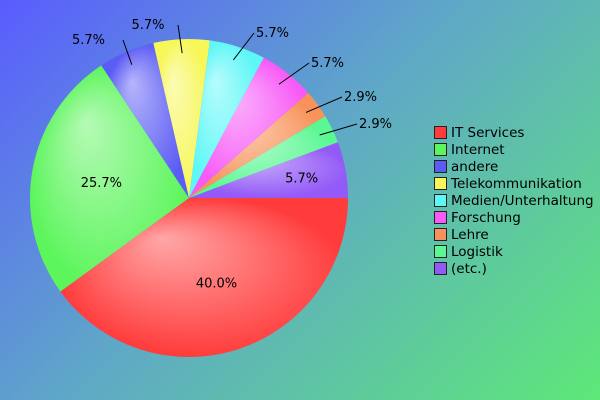 This screenshot has height=400, width=600. What do you see at coordinates (101, 183) in the screenshot?
I see `data-label: 25.7%` at bounding box center [101, 183].